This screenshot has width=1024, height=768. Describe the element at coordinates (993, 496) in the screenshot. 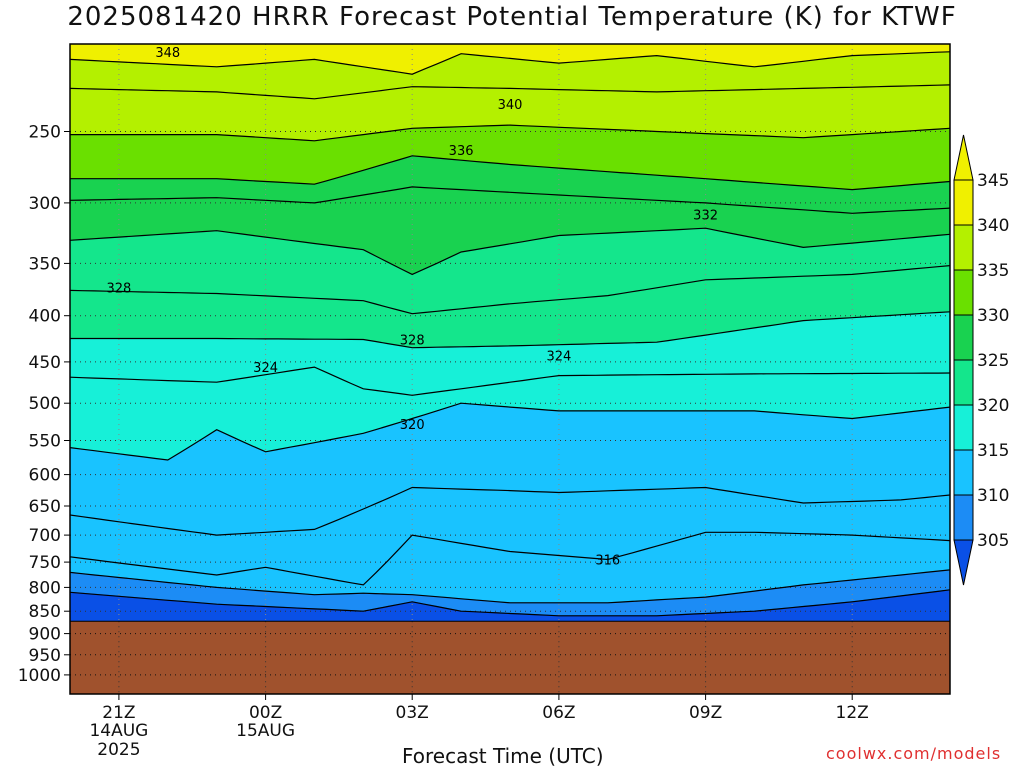

I see `colorbar-label-310: 310` at that location.